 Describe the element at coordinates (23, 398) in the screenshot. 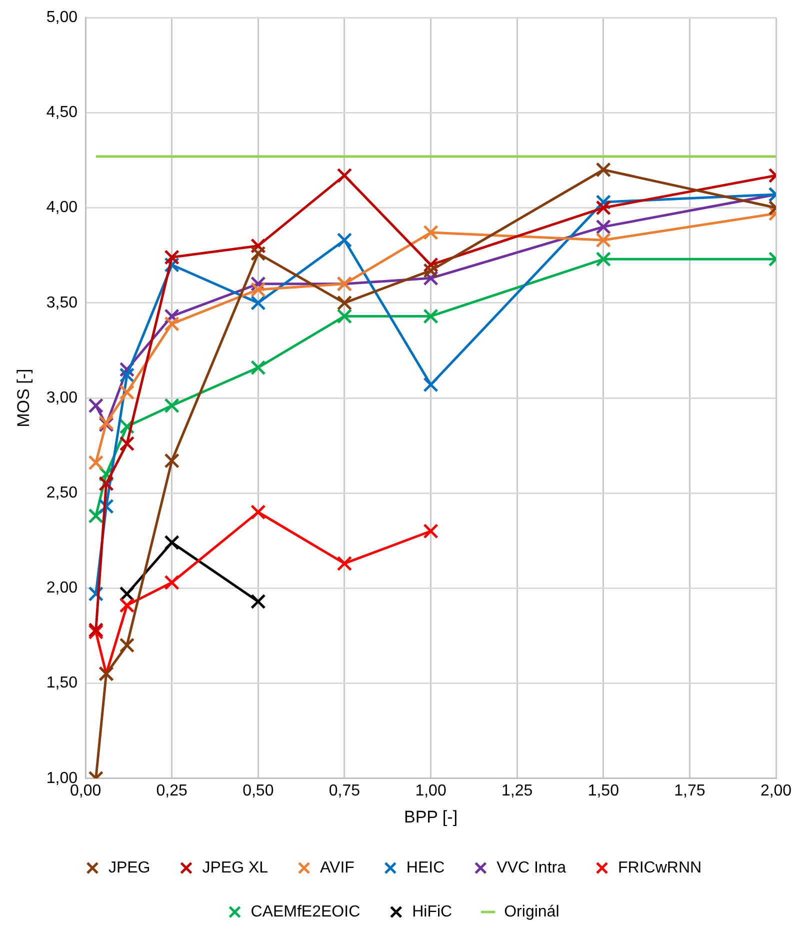

I see `y-axis-title: MOS [-]` at that location.